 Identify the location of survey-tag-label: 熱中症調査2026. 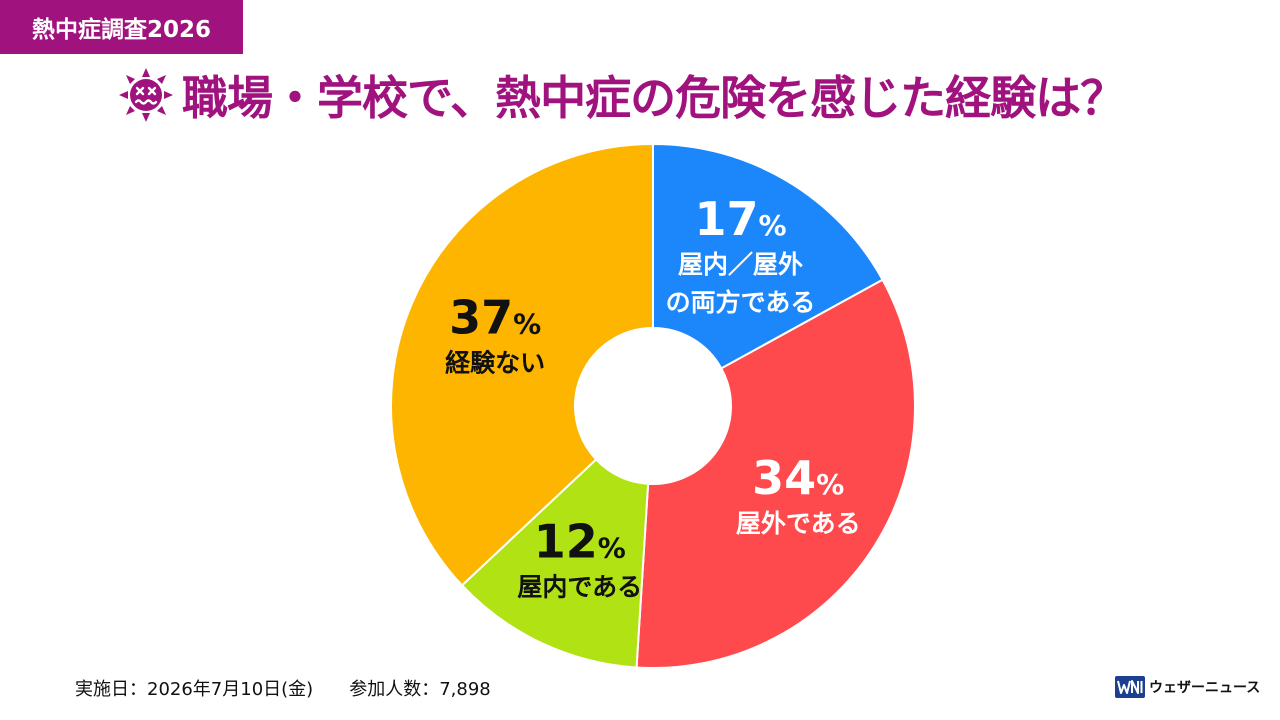
(121, 30).